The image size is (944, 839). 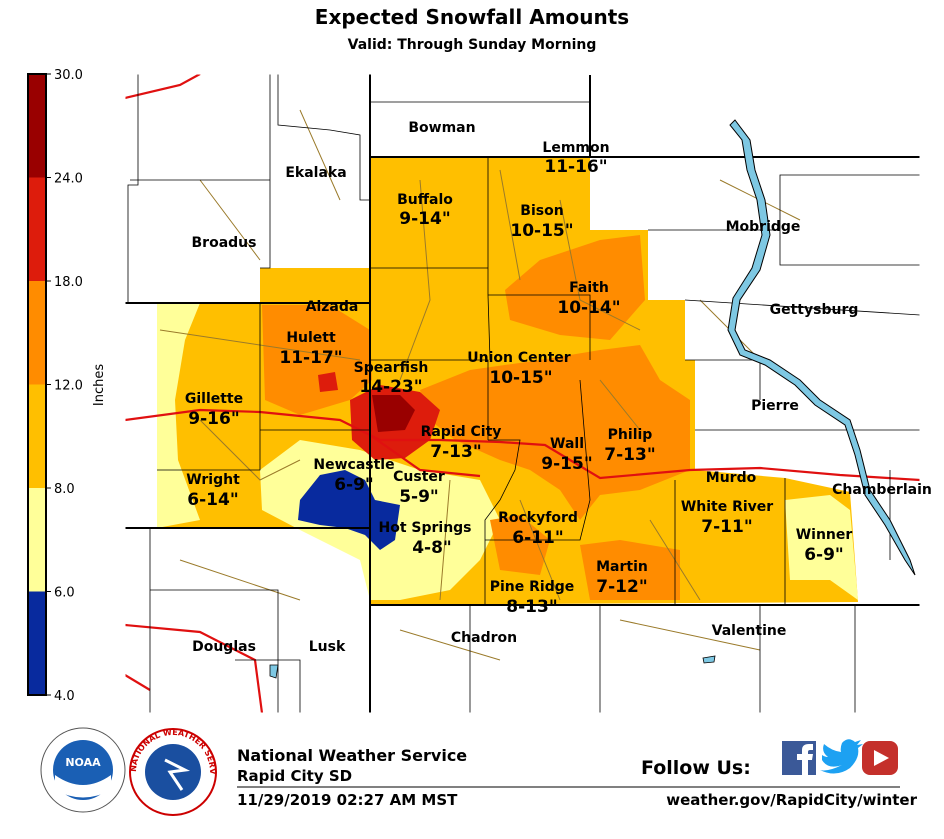 I want to click on legend: 30.0 24.0 18.0 12.0 8.0 6.0 4.0, so click(x=55, y=386).